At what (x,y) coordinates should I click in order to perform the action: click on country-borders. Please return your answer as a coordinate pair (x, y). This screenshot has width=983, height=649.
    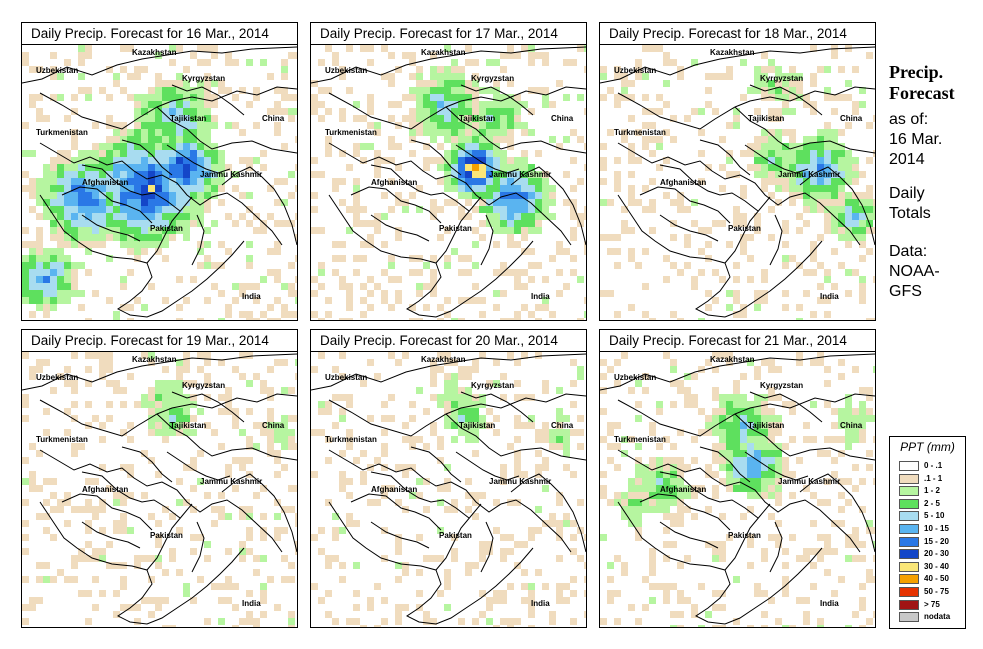
    Looking at the image, I should click on (737, 182).